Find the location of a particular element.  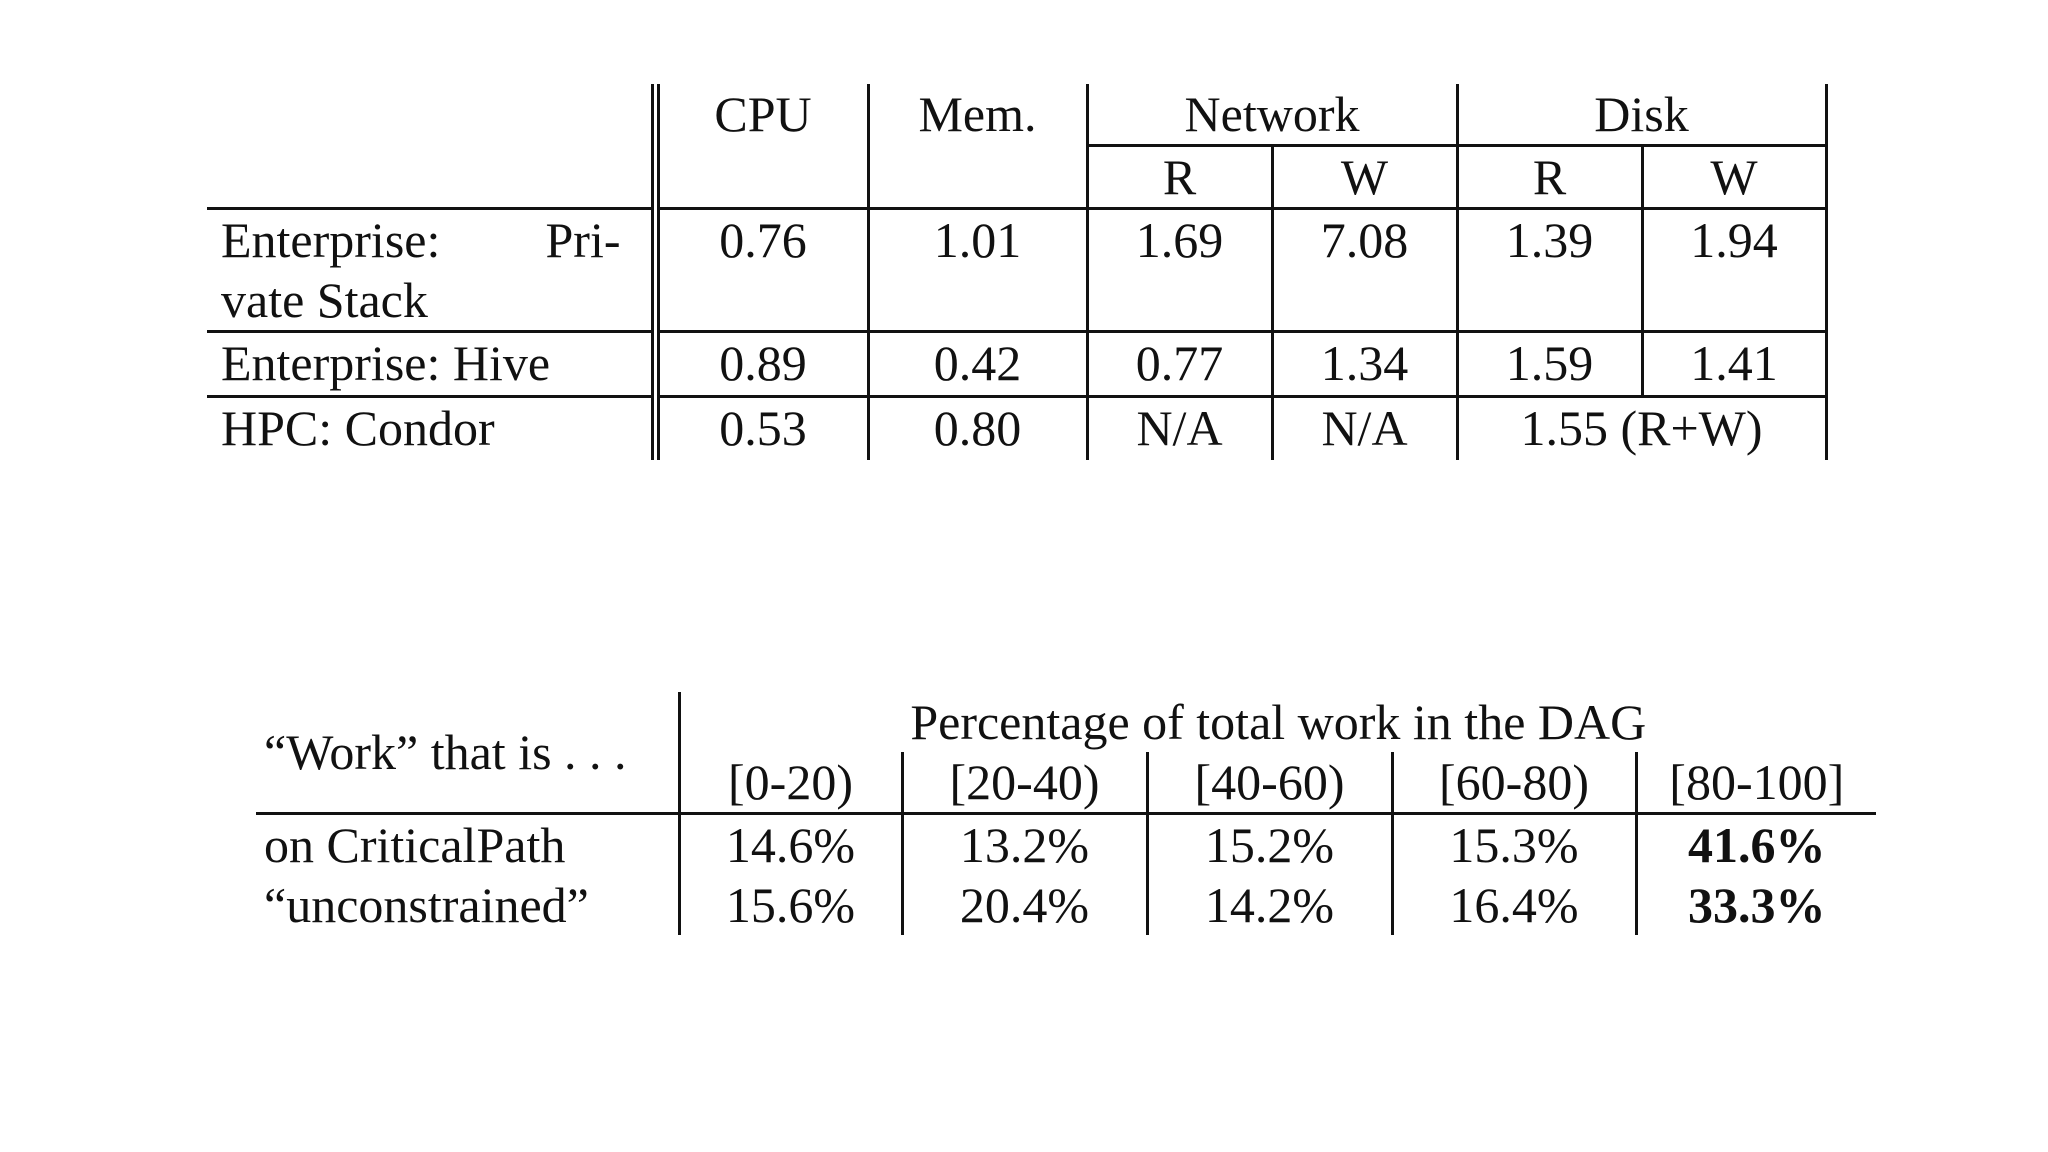

cell-value: 16.4% is located at coordinates (1515, 905).